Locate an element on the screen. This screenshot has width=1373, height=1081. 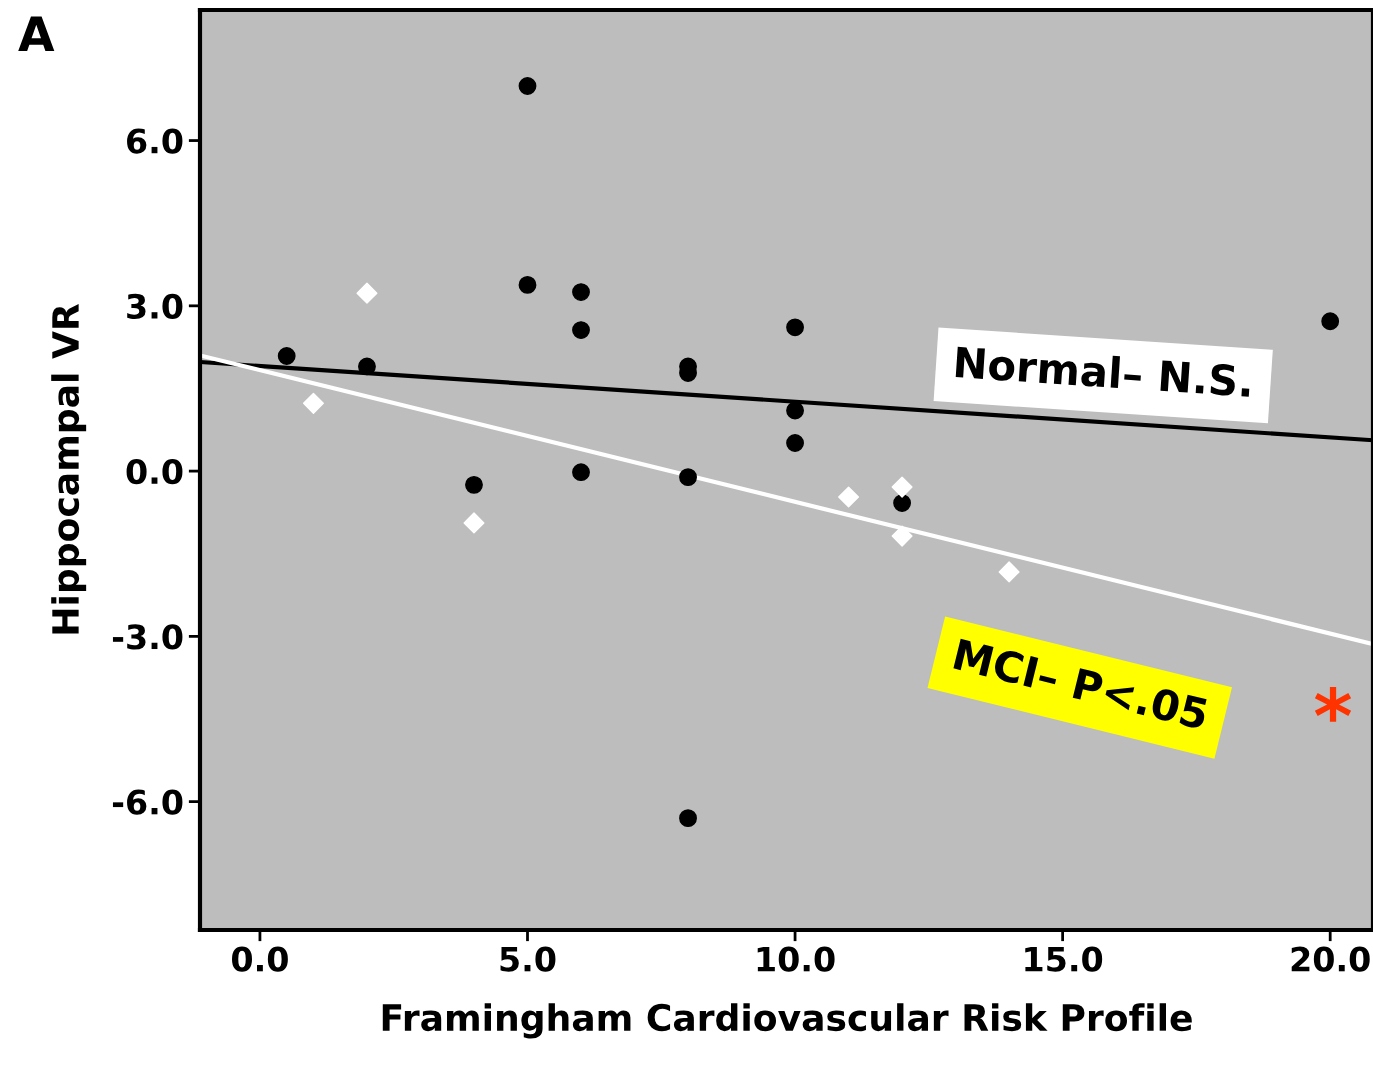
y-tick-label: 6.0 is located at coordinates (155, 141).